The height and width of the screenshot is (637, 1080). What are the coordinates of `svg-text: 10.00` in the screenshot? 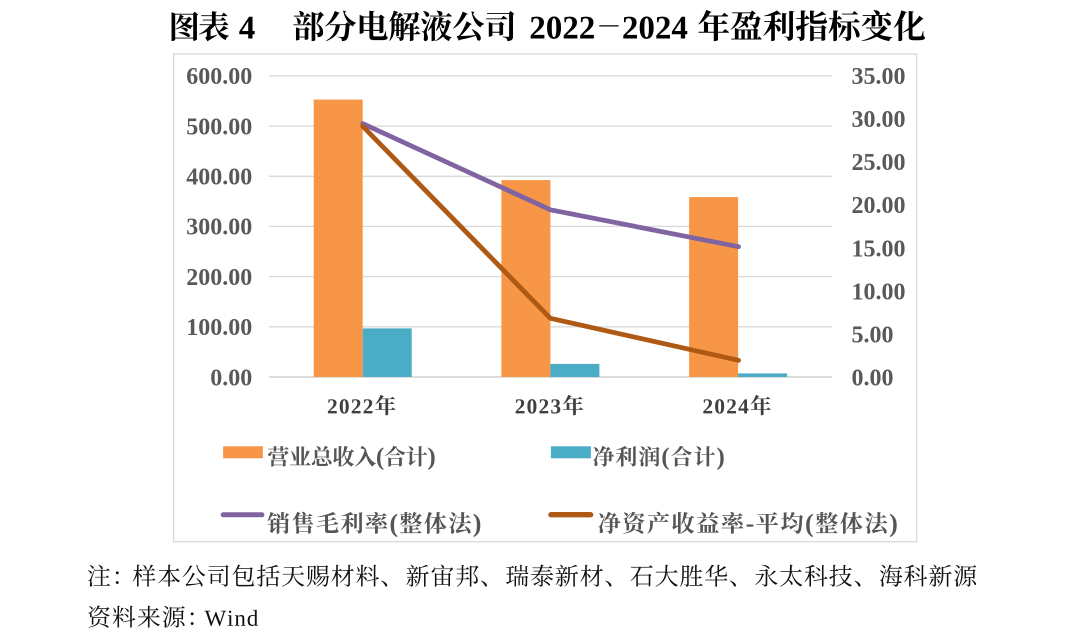 It's located at (879, 292).